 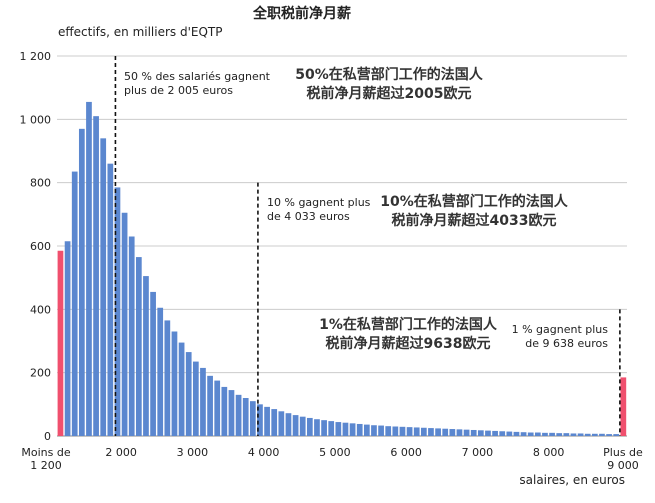 I want to click on x-edge-label-low: 1 200, so click(x=46, y=465).